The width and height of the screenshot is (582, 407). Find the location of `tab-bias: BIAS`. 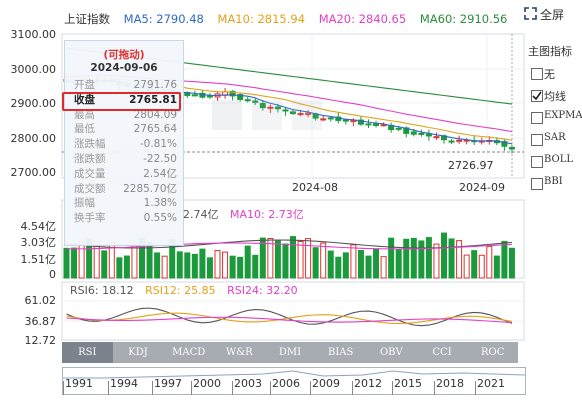

tab-bias: BIAS is located at coordinates (341, 352).